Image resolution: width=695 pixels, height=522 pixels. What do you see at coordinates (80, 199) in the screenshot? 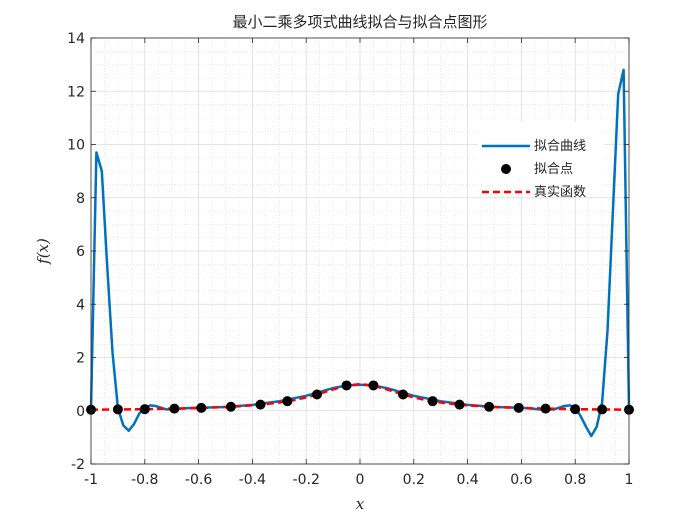
I see `y-tick-label: 8` at bounding box center [80, 199].